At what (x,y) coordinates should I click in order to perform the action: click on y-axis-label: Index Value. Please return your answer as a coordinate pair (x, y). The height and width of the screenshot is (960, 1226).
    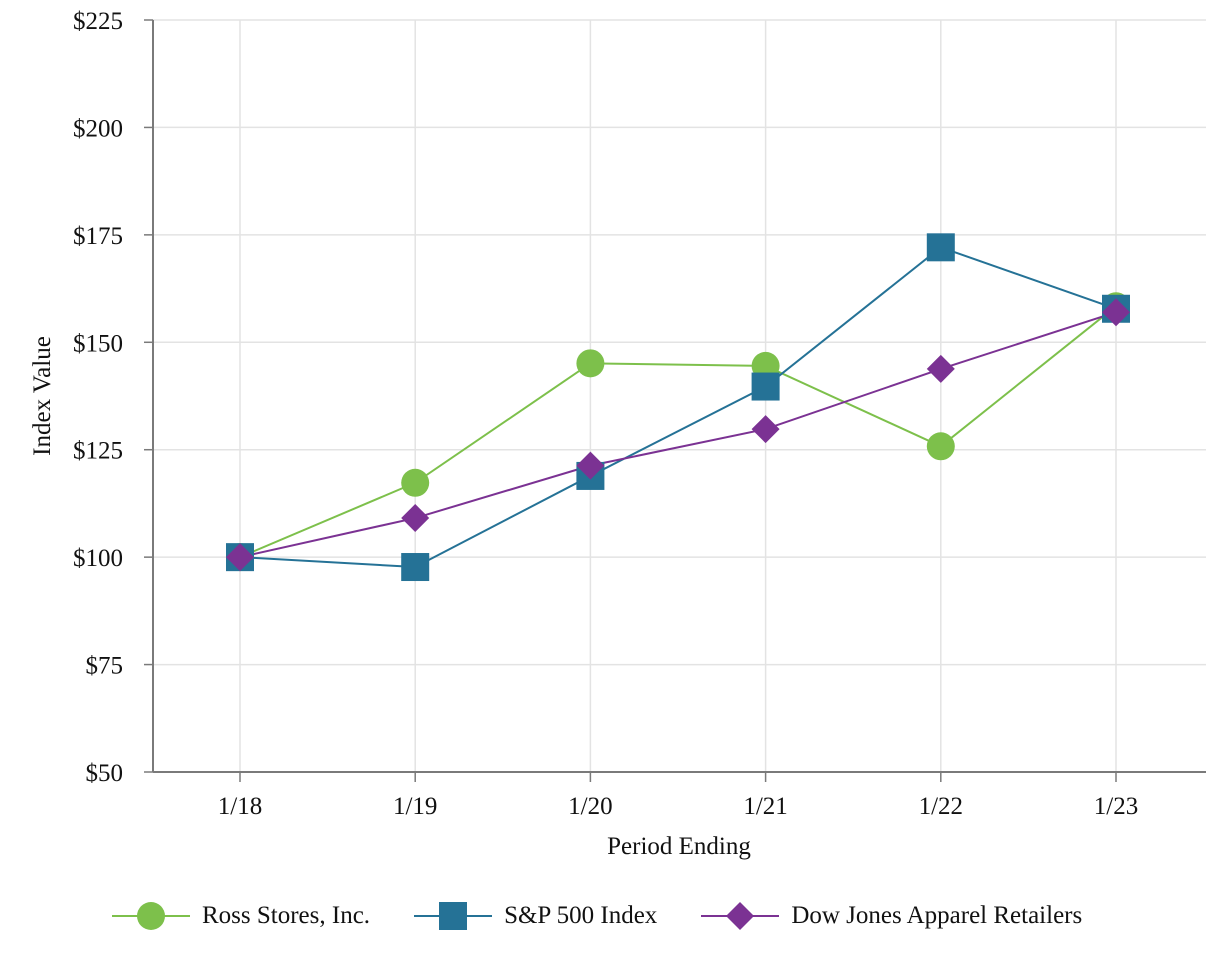
    Looking at the image, I should click on (42, 396).